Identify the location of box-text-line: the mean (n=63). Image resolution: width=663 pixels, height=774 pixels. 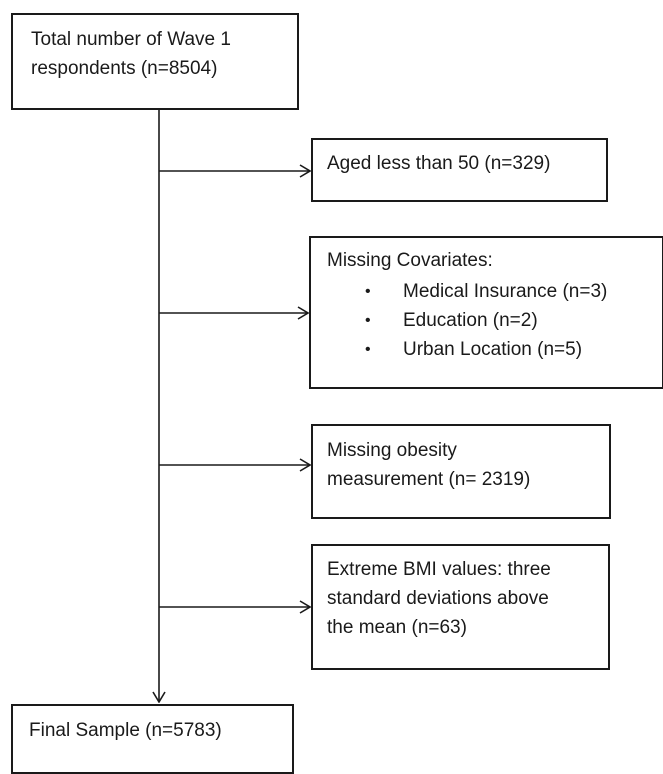
(397, 627).